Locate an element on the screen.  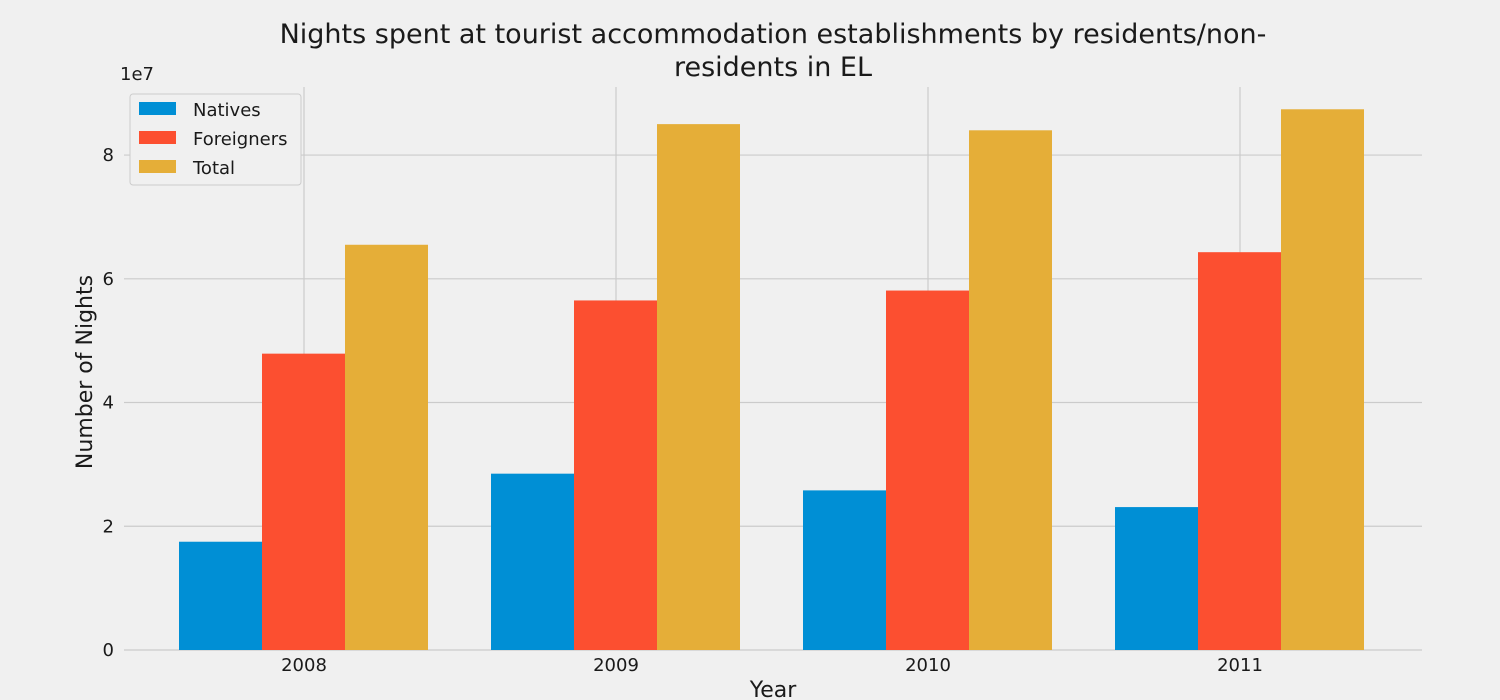
bar-foreigners-2010 is located at coordinates (927, 470).